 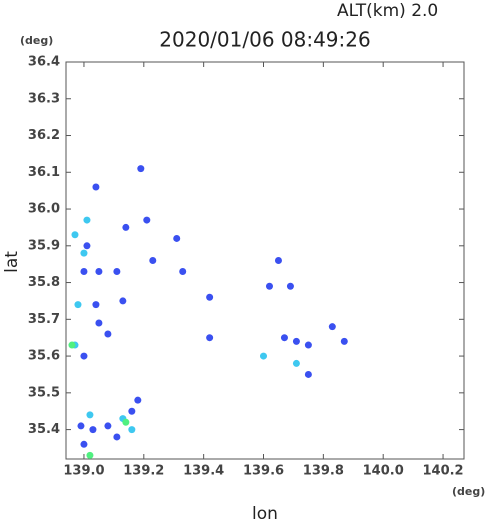 What do you see at coordinates (12, 262) in the screenshot?
I see `y-axis-label: lat` at bounding box center [12, 262].